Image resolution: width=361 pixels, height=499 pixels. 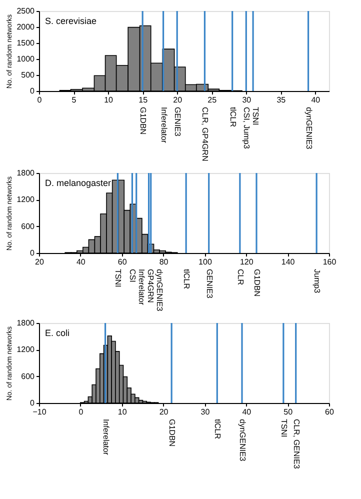 What do you see at coordinates (143, 100) in the screenshot?
I see `x-tick-label: 15` at bounding box center [143, 100].